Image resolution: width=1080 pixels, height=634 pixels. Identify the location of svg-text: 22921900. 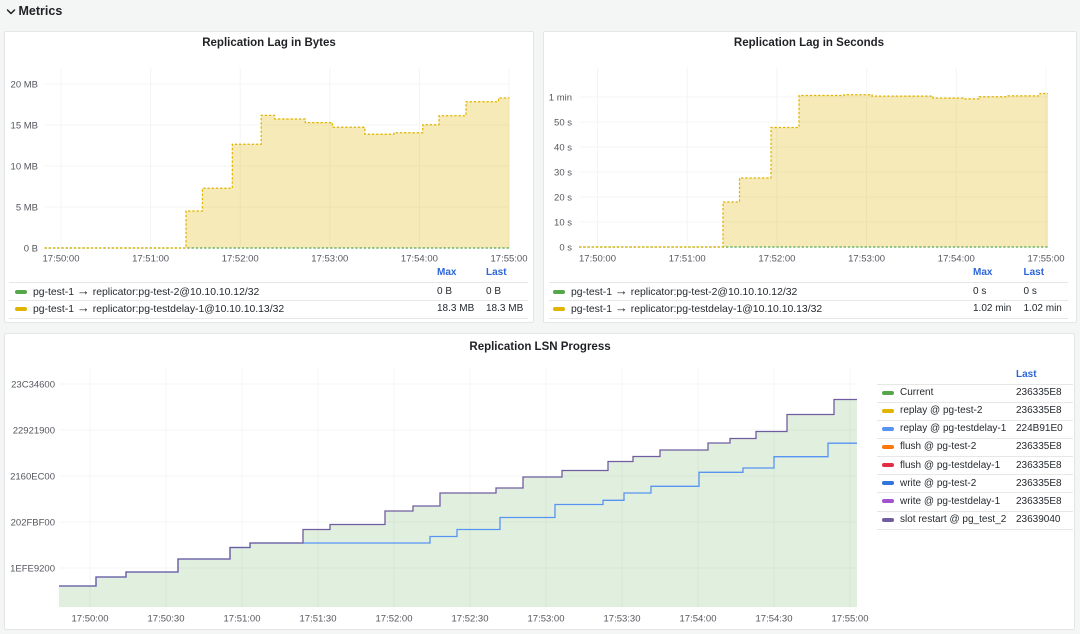
(34, 430).